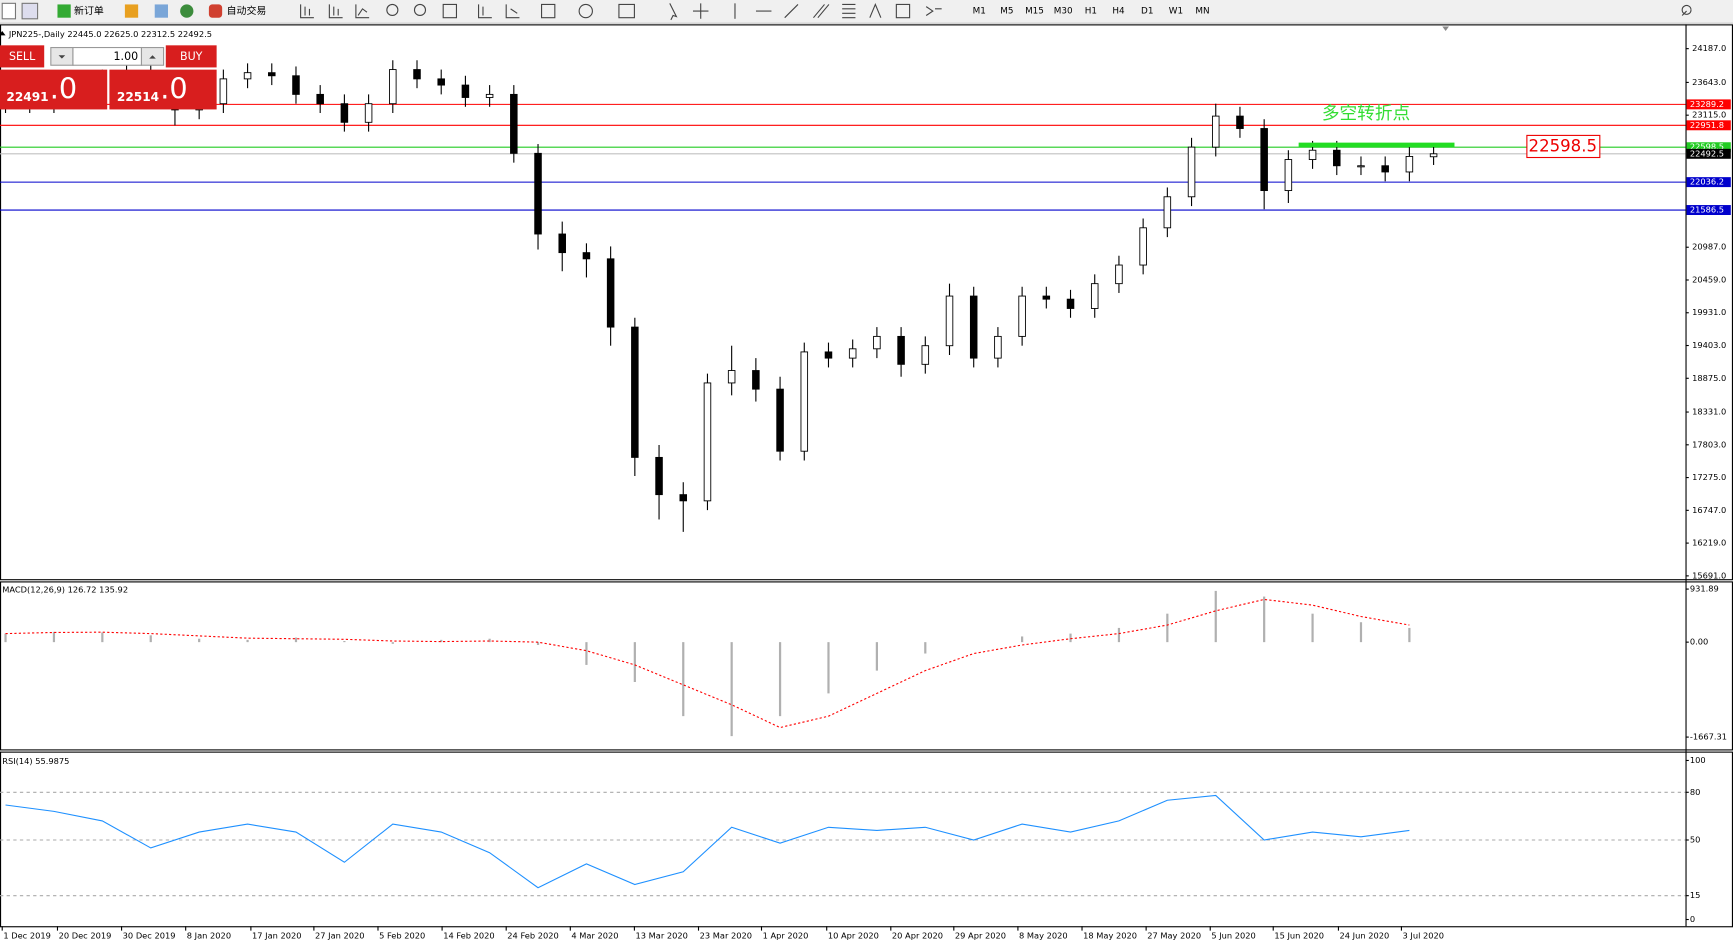  I want to click on crosshair, so click(700, 11).